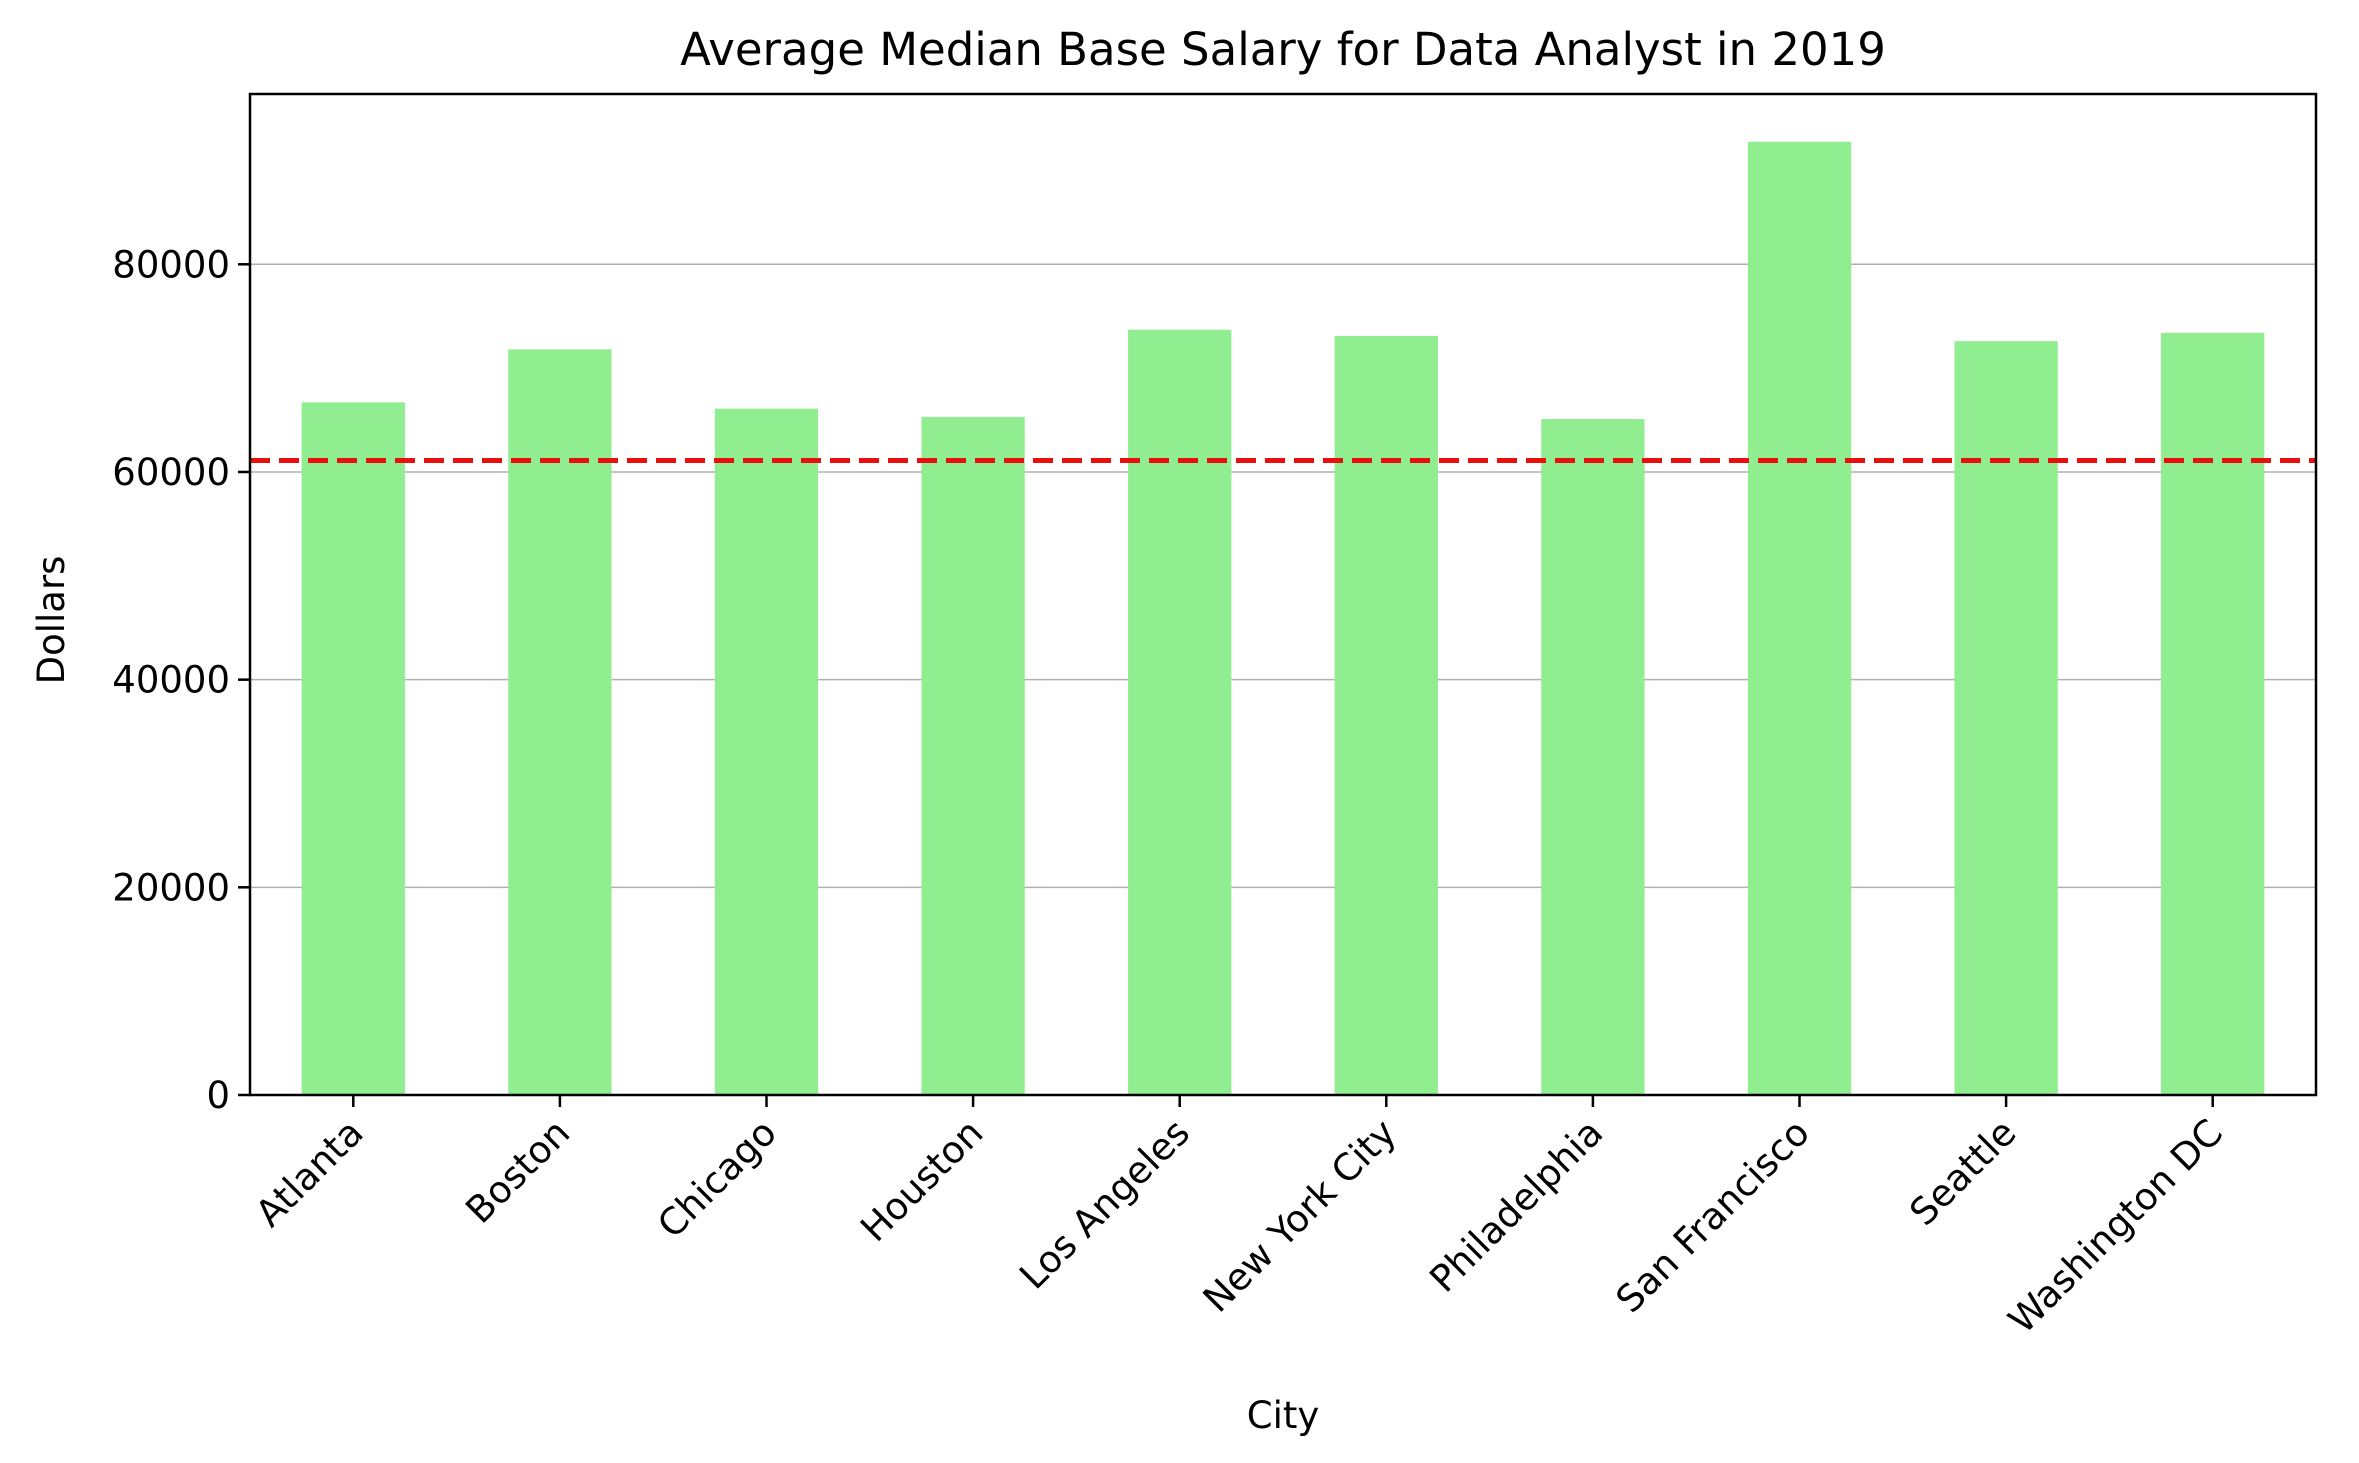 Image resolution: width=2359 pixels, height=1463 pixels. I want to click on x-tick-label: Boston, so click(517, 1171).